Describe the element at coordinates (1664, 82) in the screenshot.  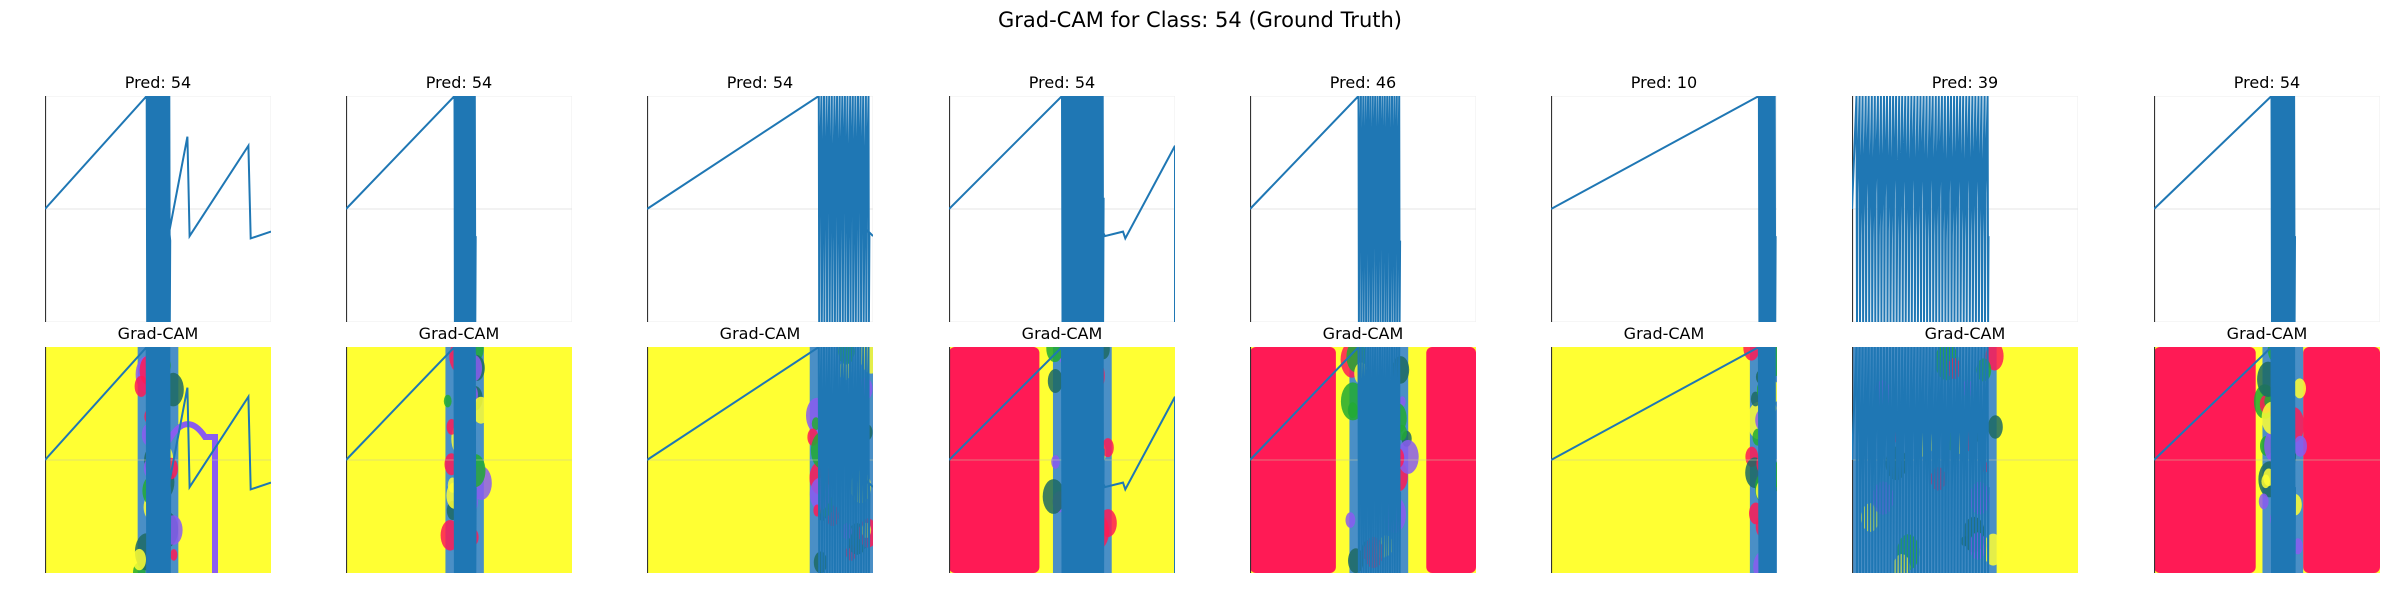
I see `plot-title-6: Pred: 10` at that location.